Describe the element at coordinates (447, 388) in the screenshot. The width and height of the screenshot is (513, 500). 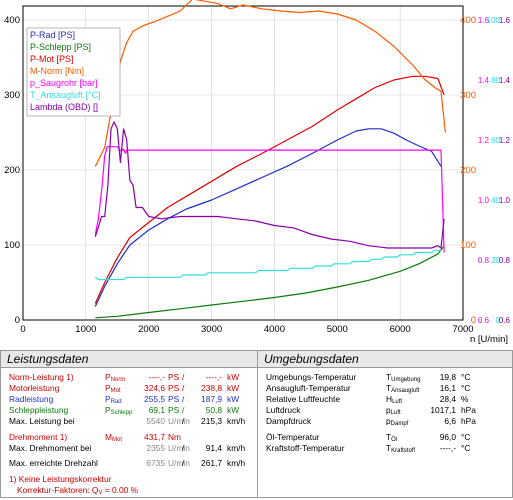
I see `ambient-value: 16,1` at that location.